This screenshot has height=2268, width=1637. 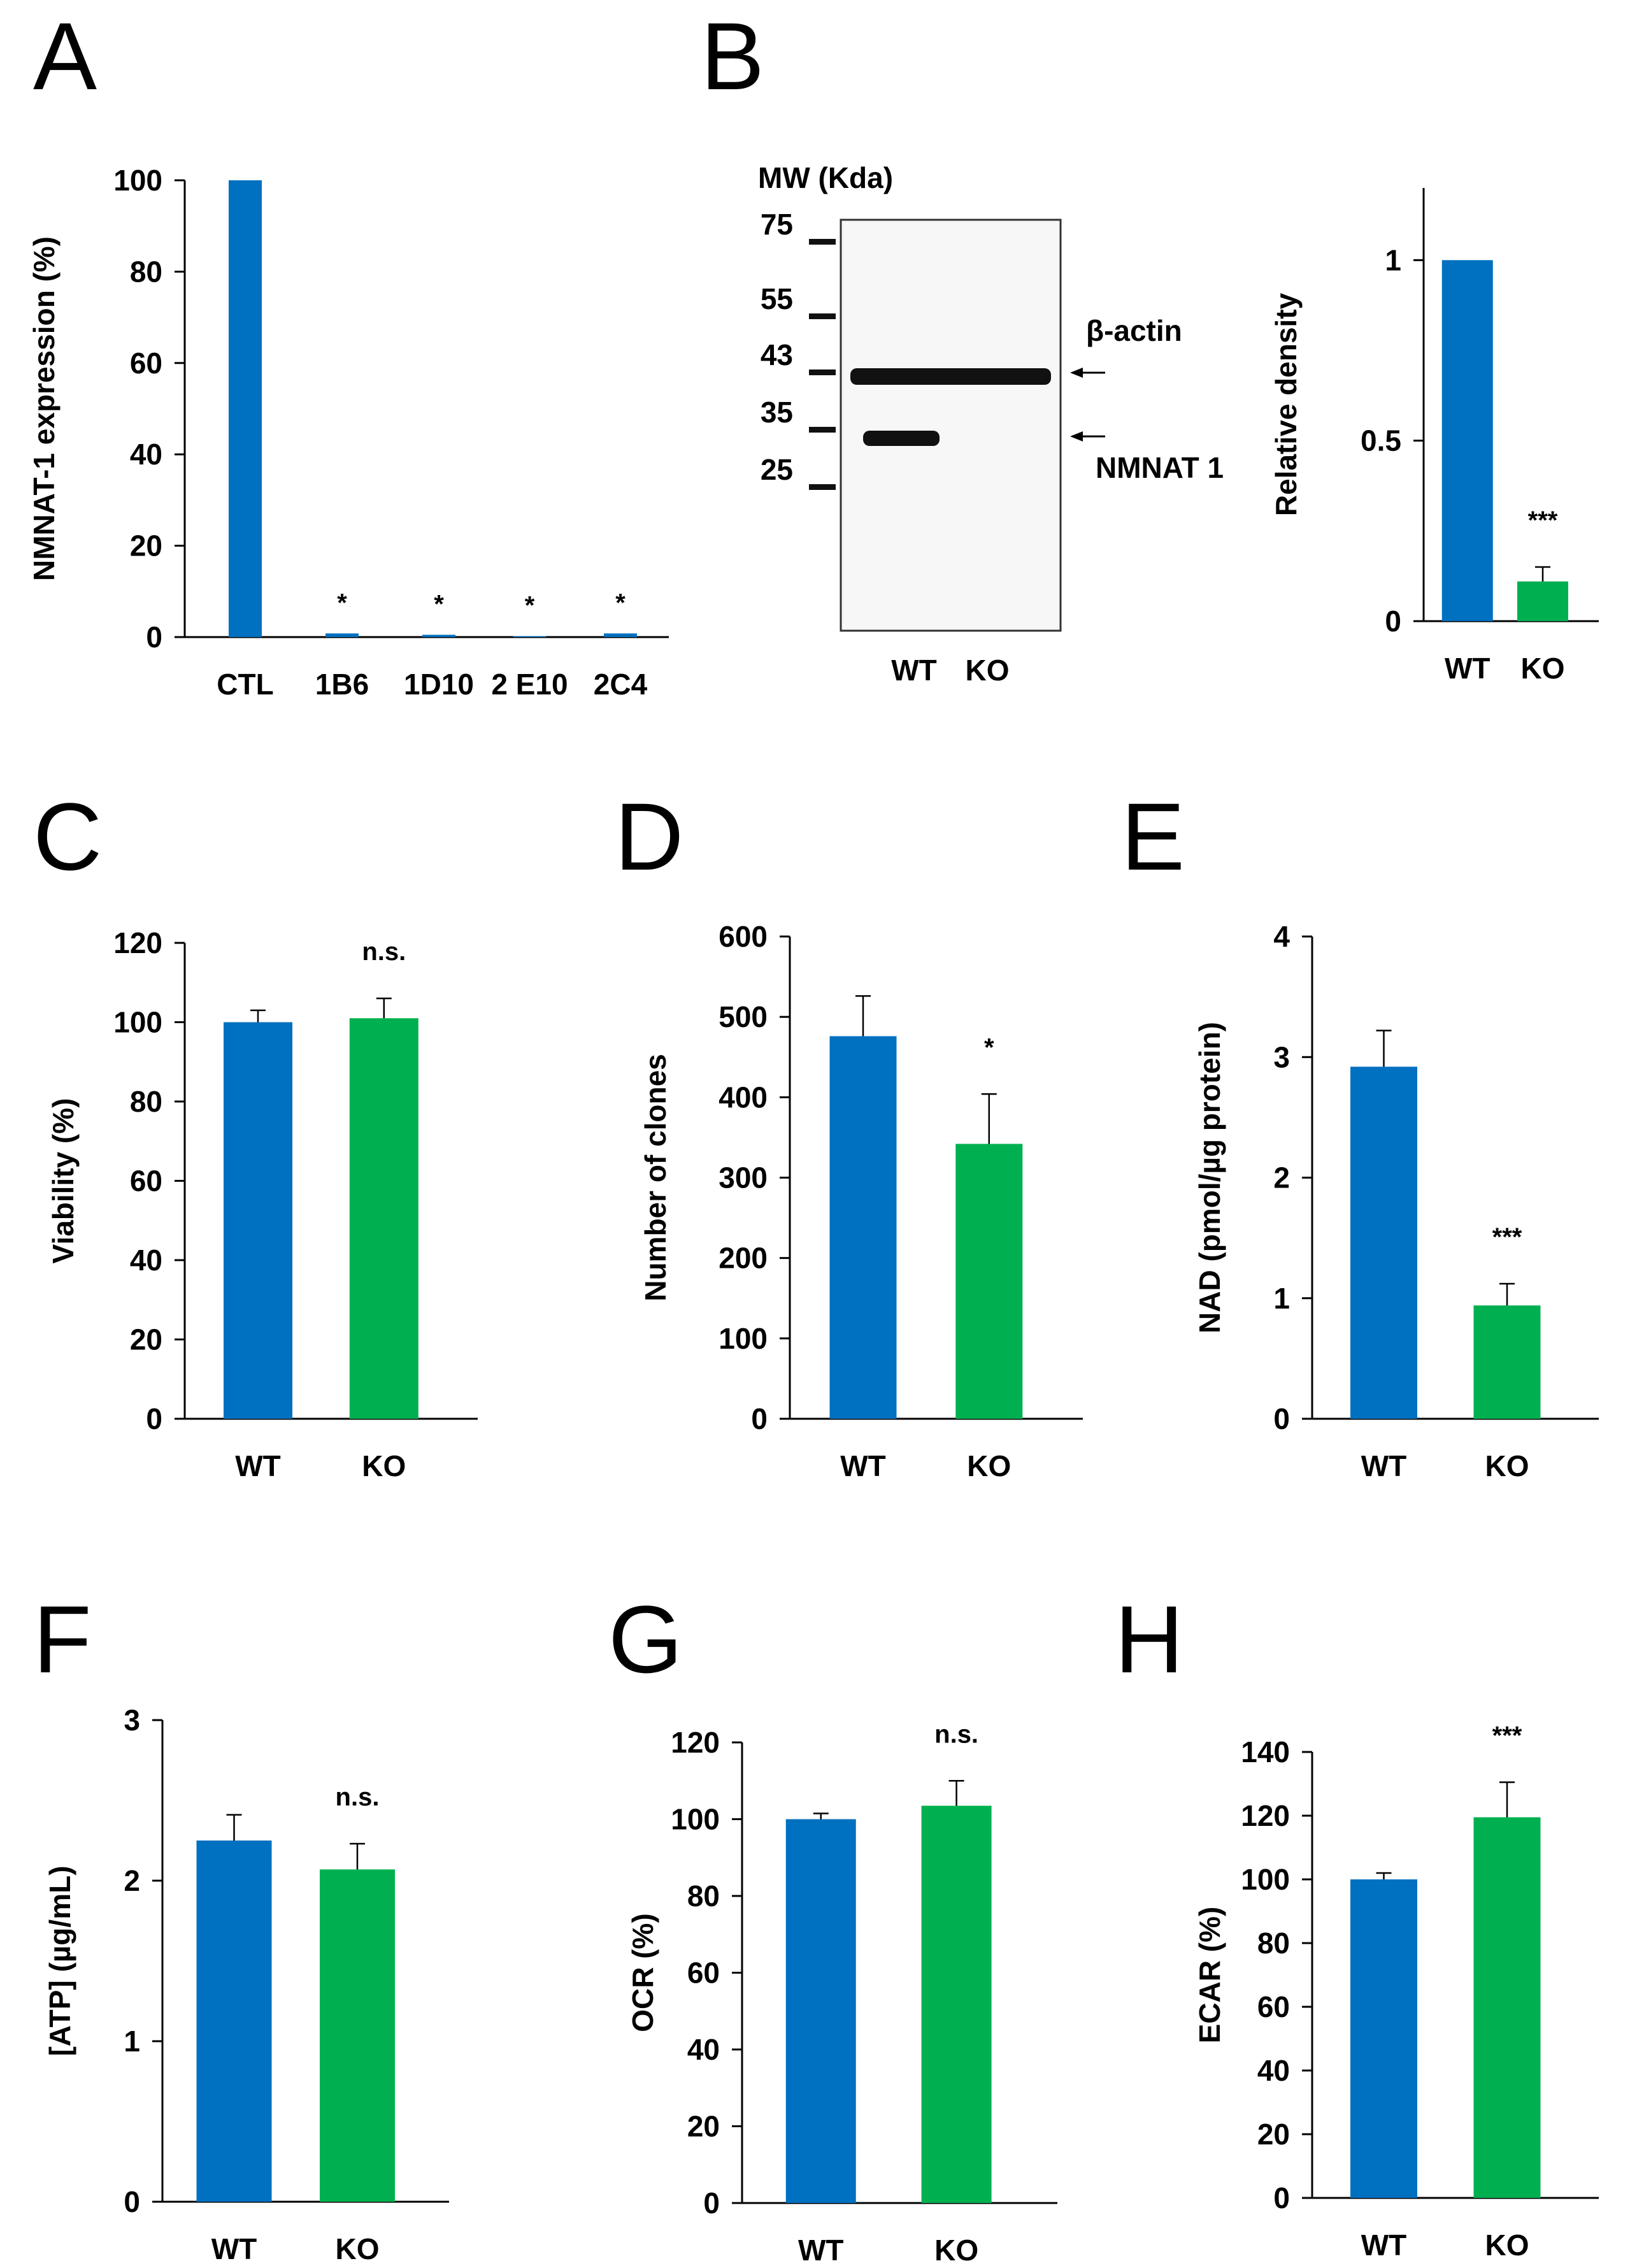 I want to click on y-tick-label: 500, so click(x=743, y=1016).